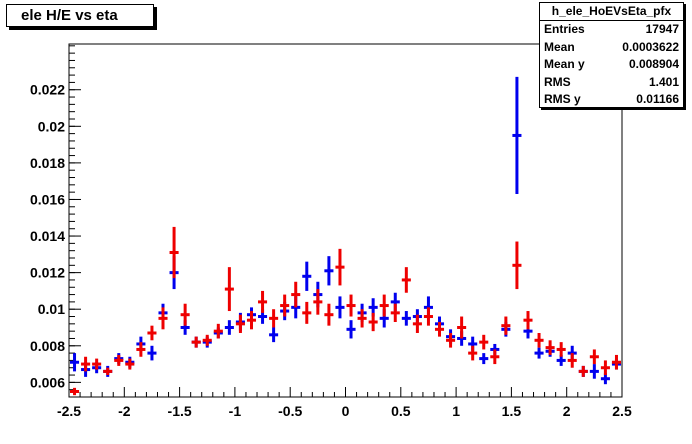 The image size is (692, 444). I want to click on y-tick-label: 0.016, so click(47, 199).